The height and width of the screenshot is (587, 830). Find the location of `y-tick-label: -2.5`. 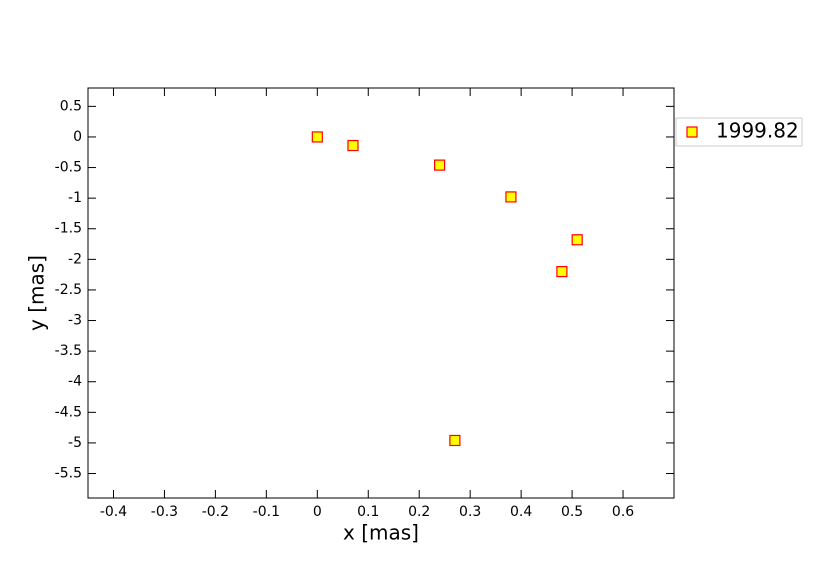

y-tick-label: -2.5 is located at coordinates (68, 290).